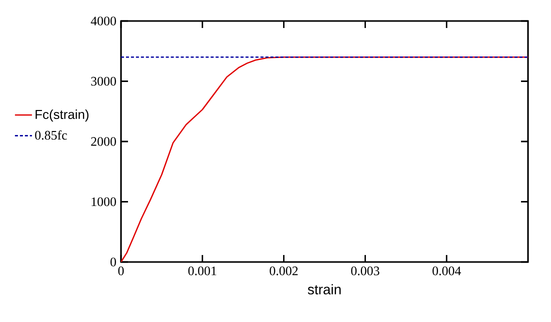  I want to click on x-tick-label: 0, so click(121, 271).